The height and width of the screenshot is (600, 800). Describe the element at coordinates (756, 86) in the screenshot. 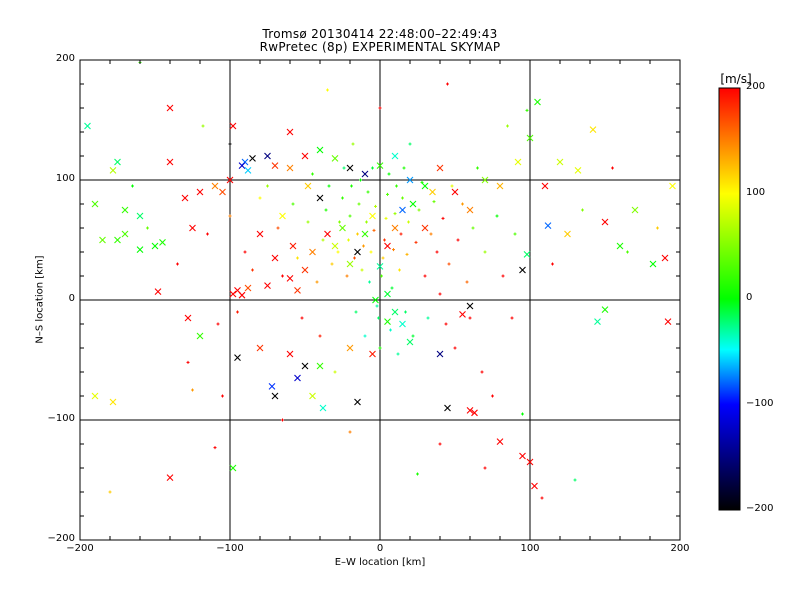

I see `colorbar-tick-label: 200` at that location.